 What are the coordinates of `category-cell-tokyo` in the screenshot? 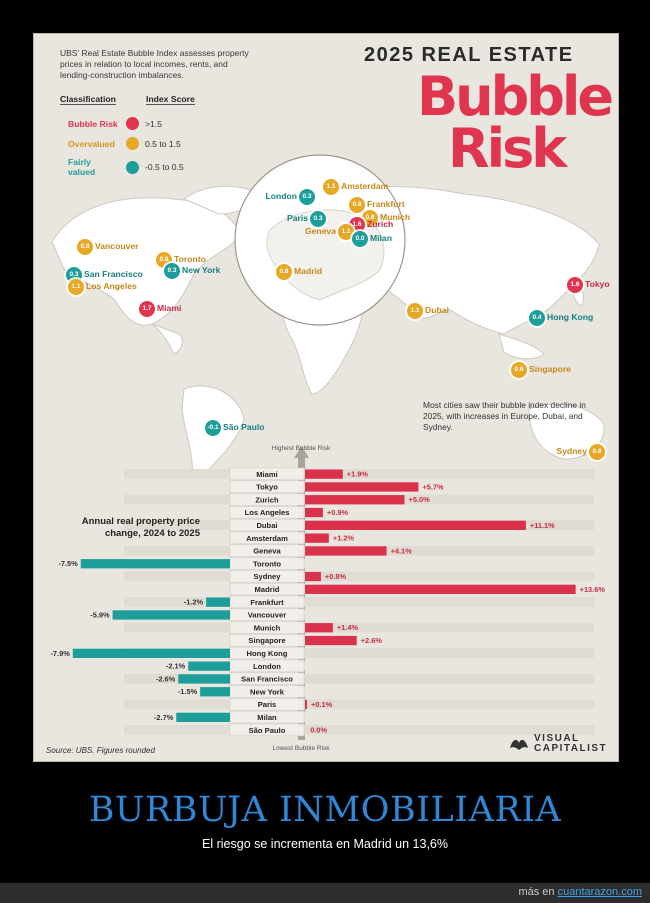 It's located at (267, 486).